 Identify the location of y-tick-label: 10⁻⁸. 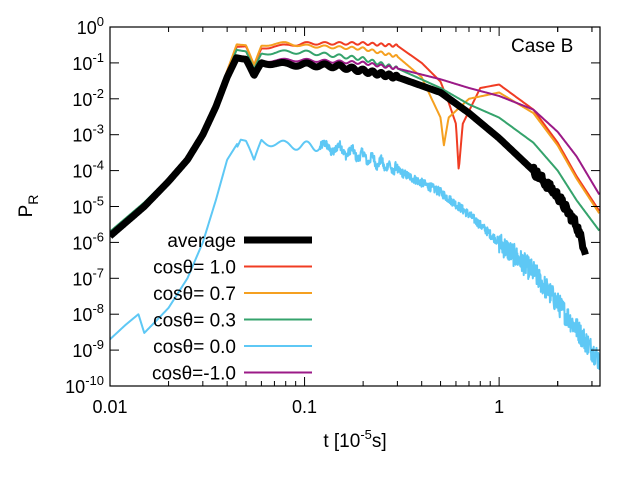
(88, 313).